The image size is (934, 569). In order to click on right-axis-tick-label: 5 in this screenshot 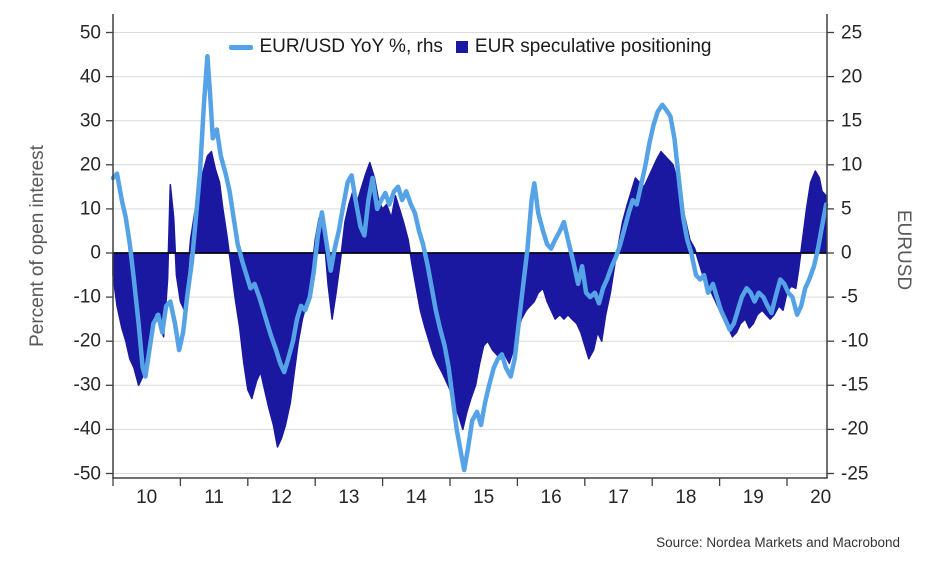, I will do `click(846, 209)`.